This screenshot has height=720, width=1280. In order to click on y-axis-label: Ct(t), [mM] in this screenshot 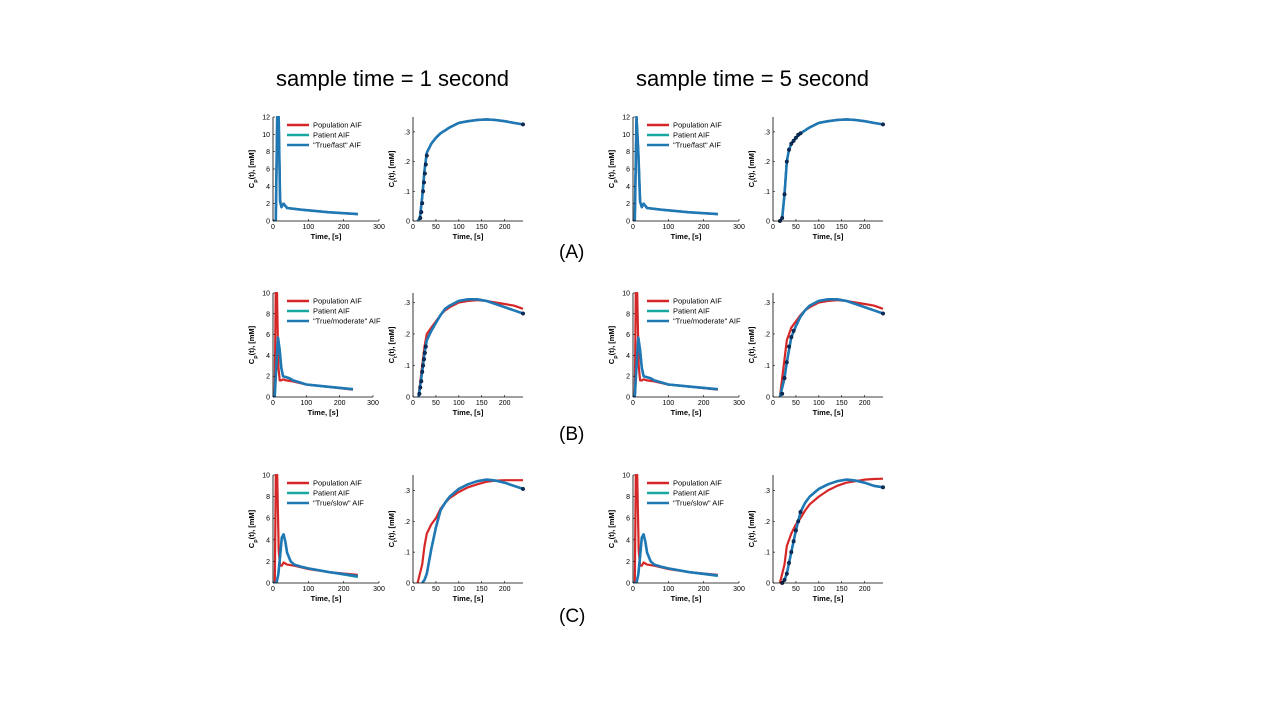, I will do `click(753, 168)`.